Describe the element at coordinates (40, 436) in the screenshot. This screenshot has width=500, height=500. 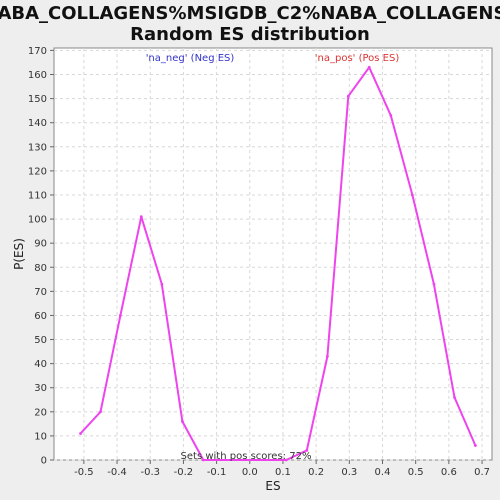
I see `y-tick-label: 10` at that location.